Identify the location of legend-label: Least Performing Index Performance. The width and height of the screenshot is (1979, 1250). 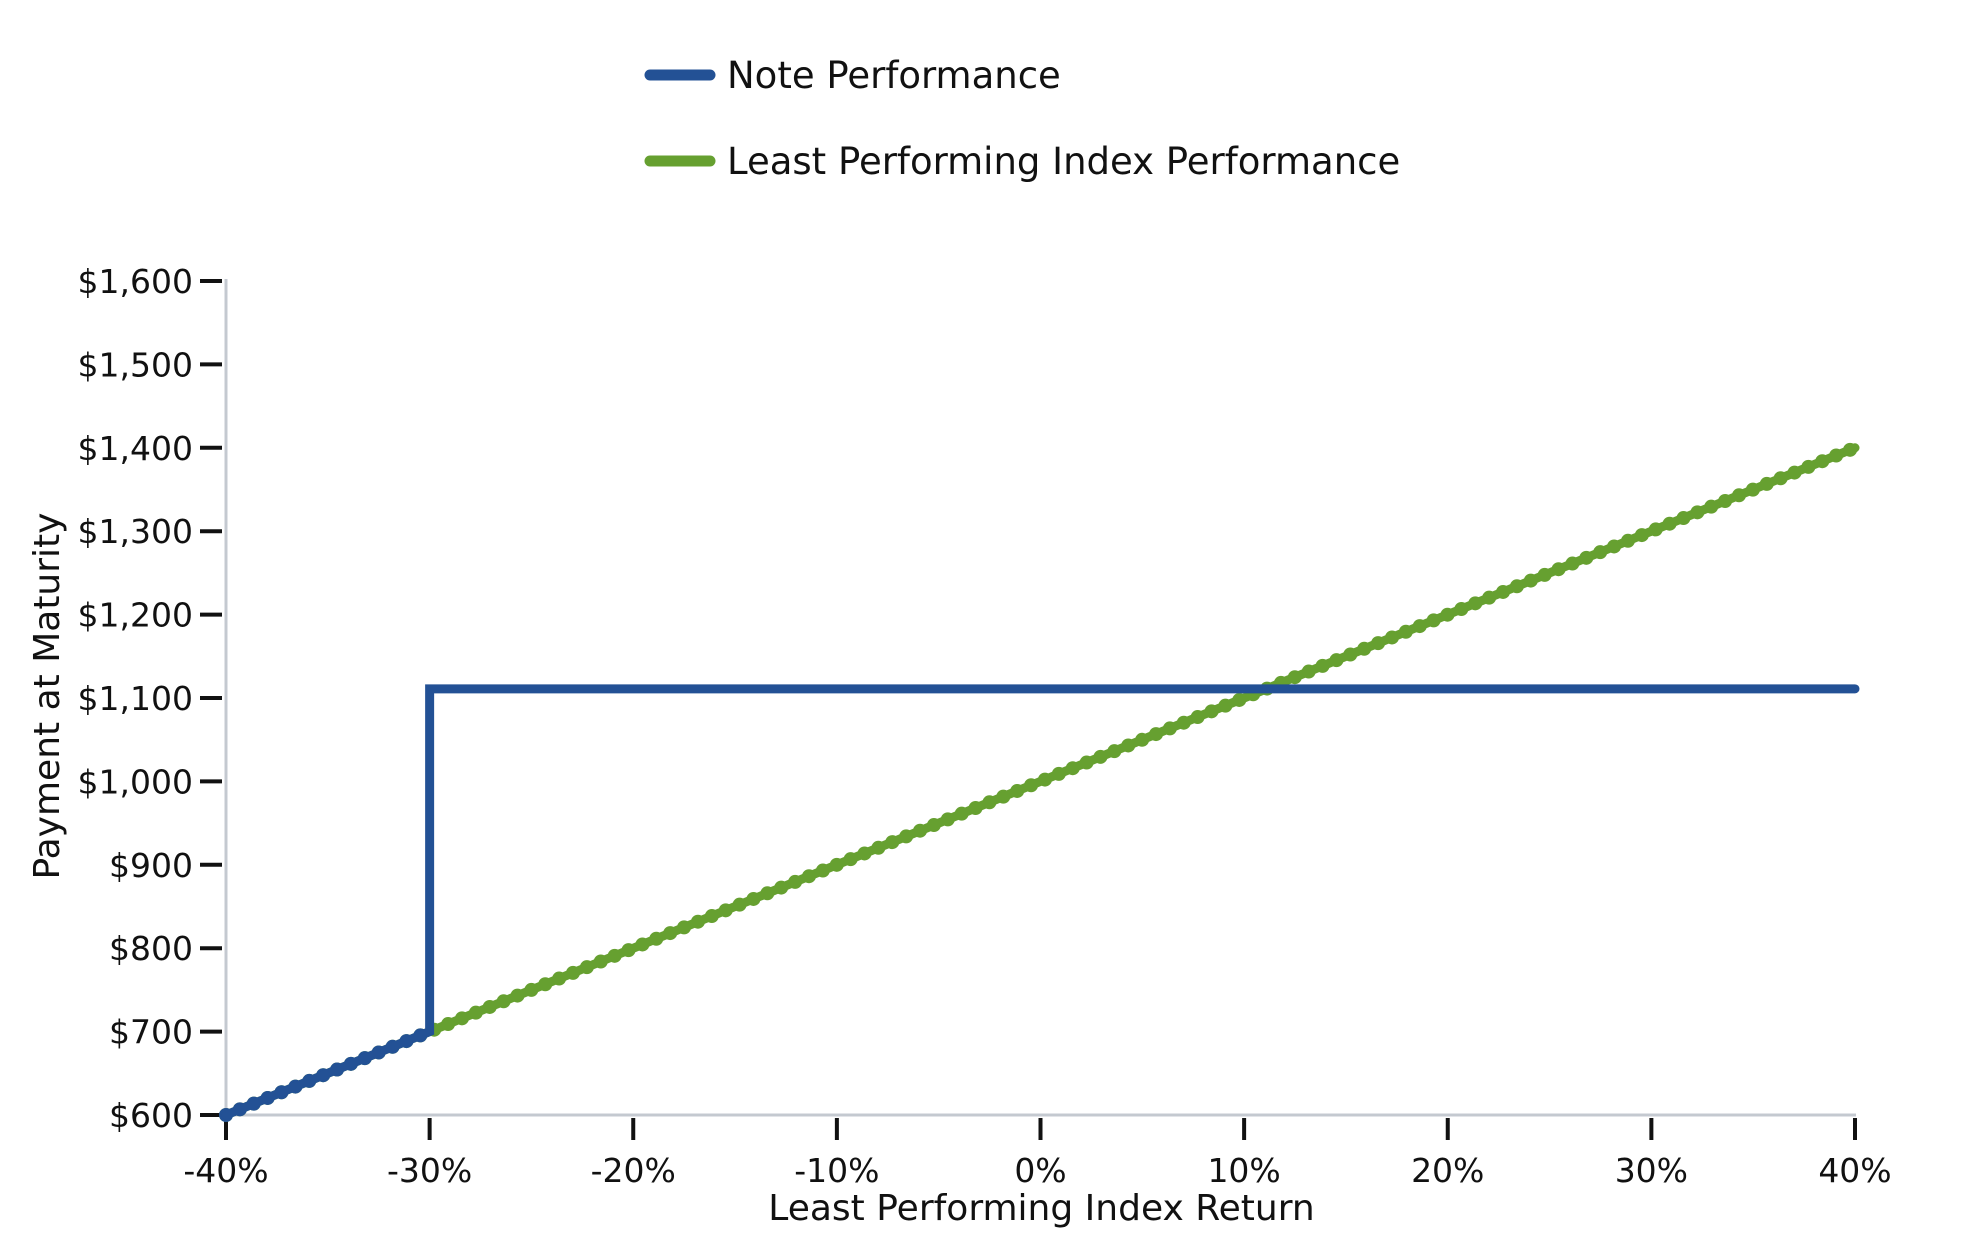
(1063, 161).